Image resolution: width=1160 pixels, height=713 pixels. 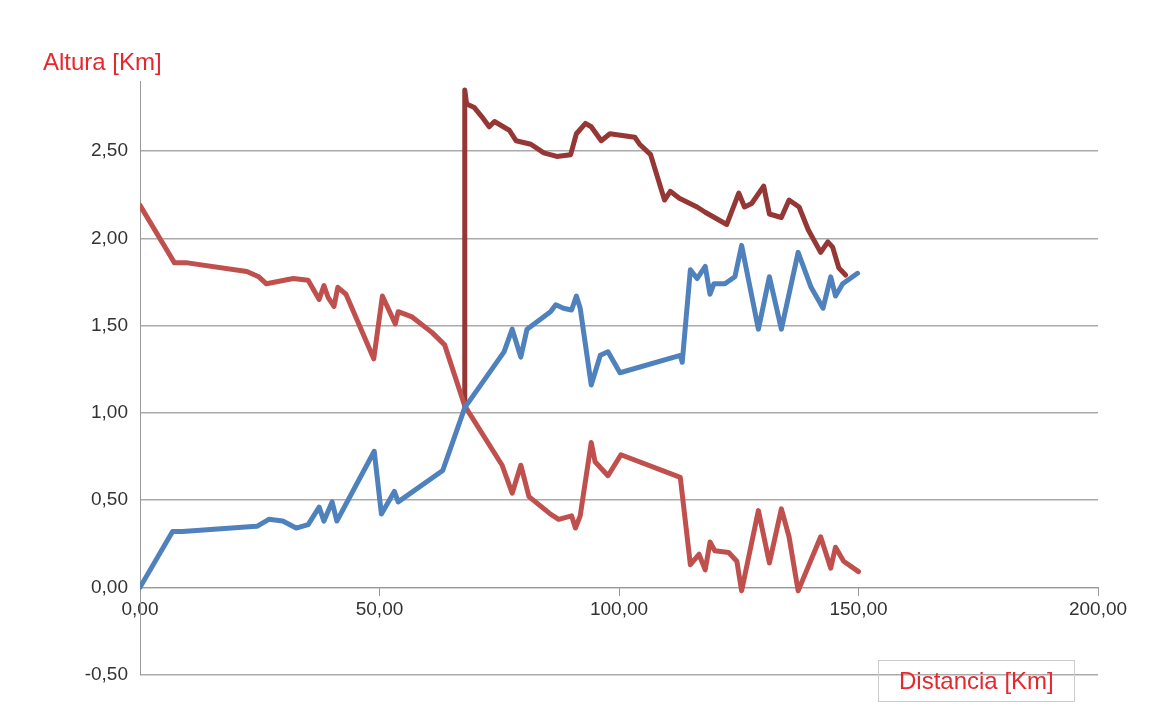 I want to click on y-tick-label: 0,50, so click(x=109, y=499).